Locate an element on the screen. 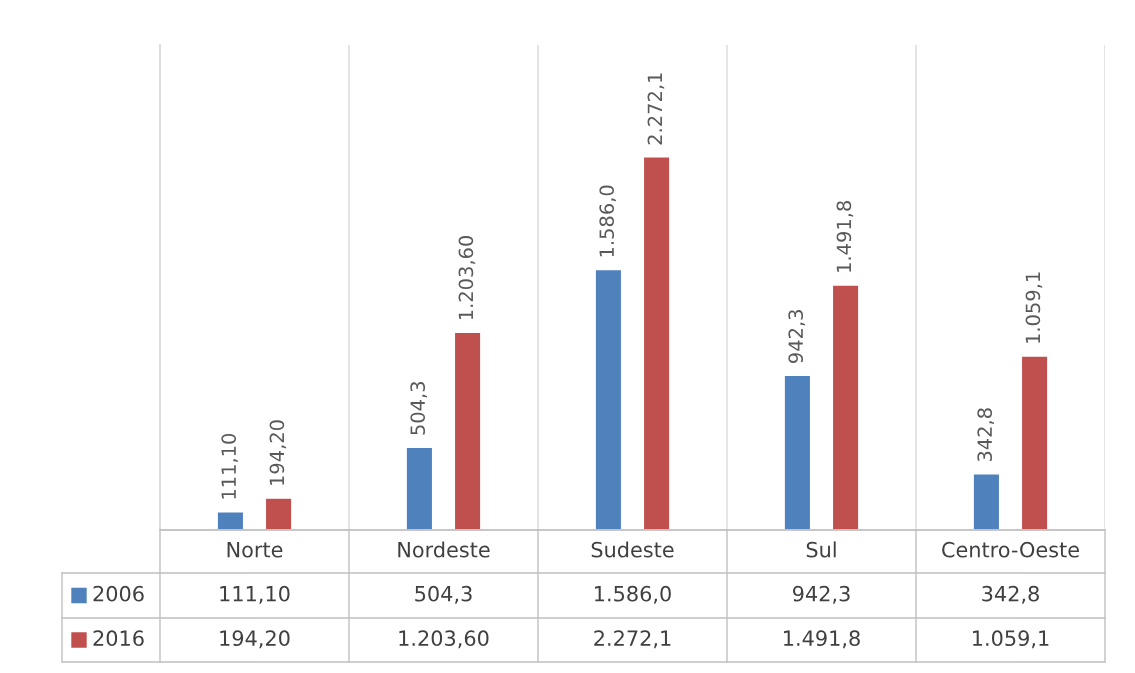  data-label: 1.203,60 is located at coordinates (444, 639).